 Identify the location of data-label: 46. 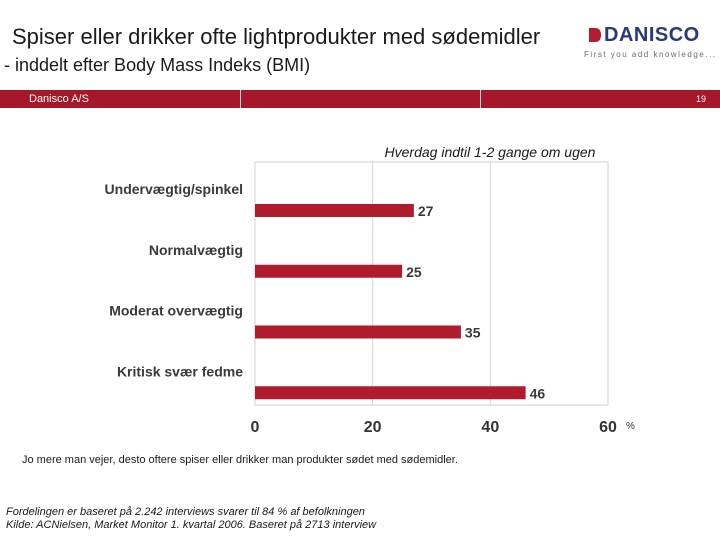
(538, 393).